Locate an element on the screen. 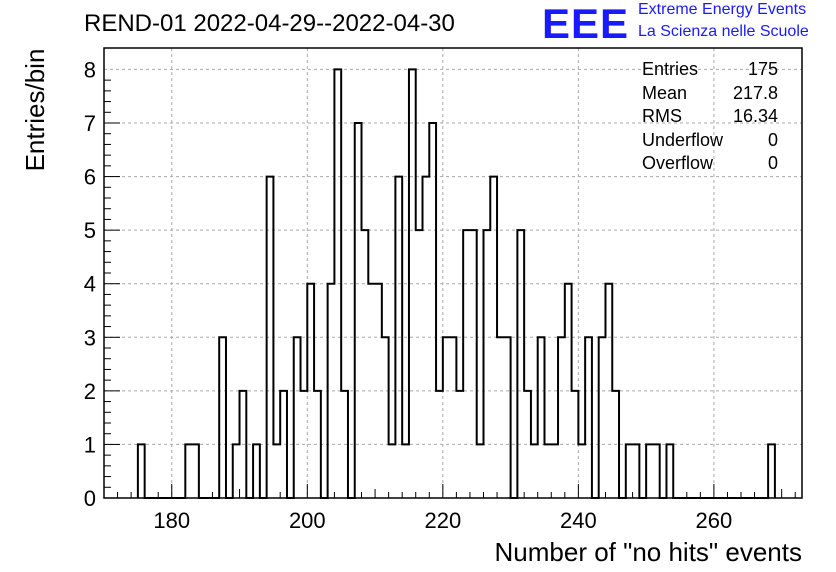  stats-value: 217.8 is located at coordinates (755, 92).